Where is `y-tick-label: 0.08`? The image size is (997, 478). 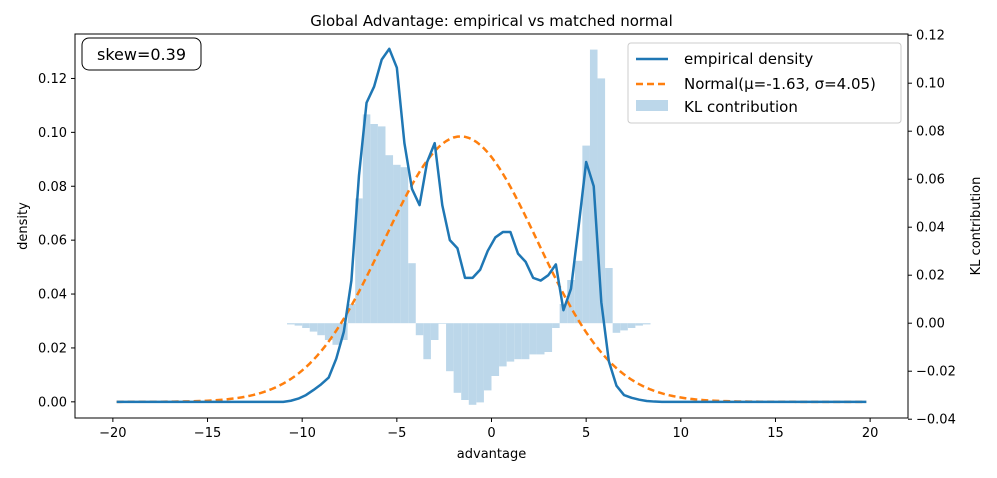 y-tick-label: 0.08 is located at coordinates (52, 187).